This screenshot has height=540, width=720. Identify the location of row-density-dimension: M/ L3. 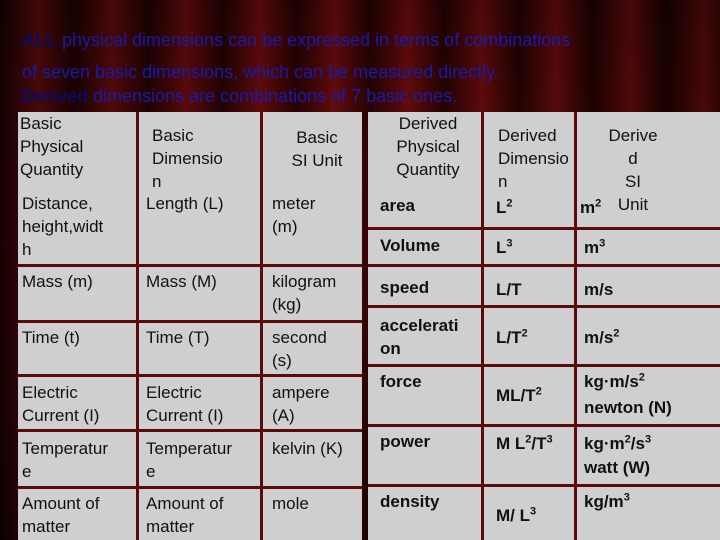
(516, 515).